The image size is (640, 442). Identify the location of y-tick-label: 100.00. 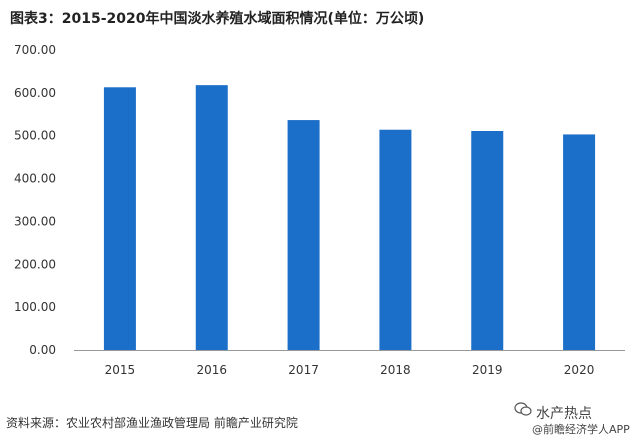
(35, 307).